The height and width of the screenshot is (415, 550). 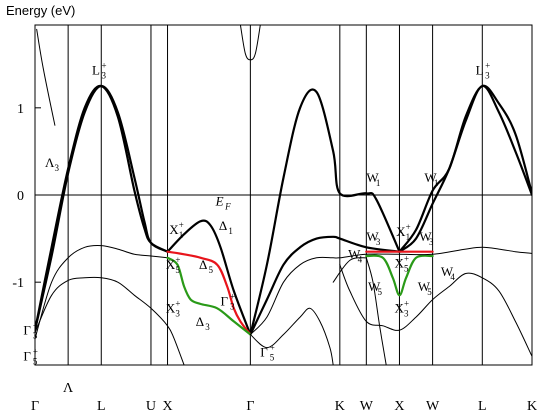 I want to click on x-tick-label: Λ, so click(x=68, y=388).